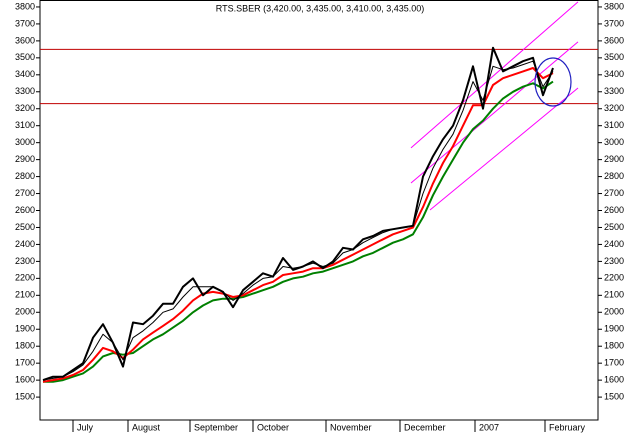 Image resolution: width=638 pixels, height=438 pixels. Describe the element at coordinates (25, 227) in the screenshot. I see `y-tick-label-left: 2500` at that location.